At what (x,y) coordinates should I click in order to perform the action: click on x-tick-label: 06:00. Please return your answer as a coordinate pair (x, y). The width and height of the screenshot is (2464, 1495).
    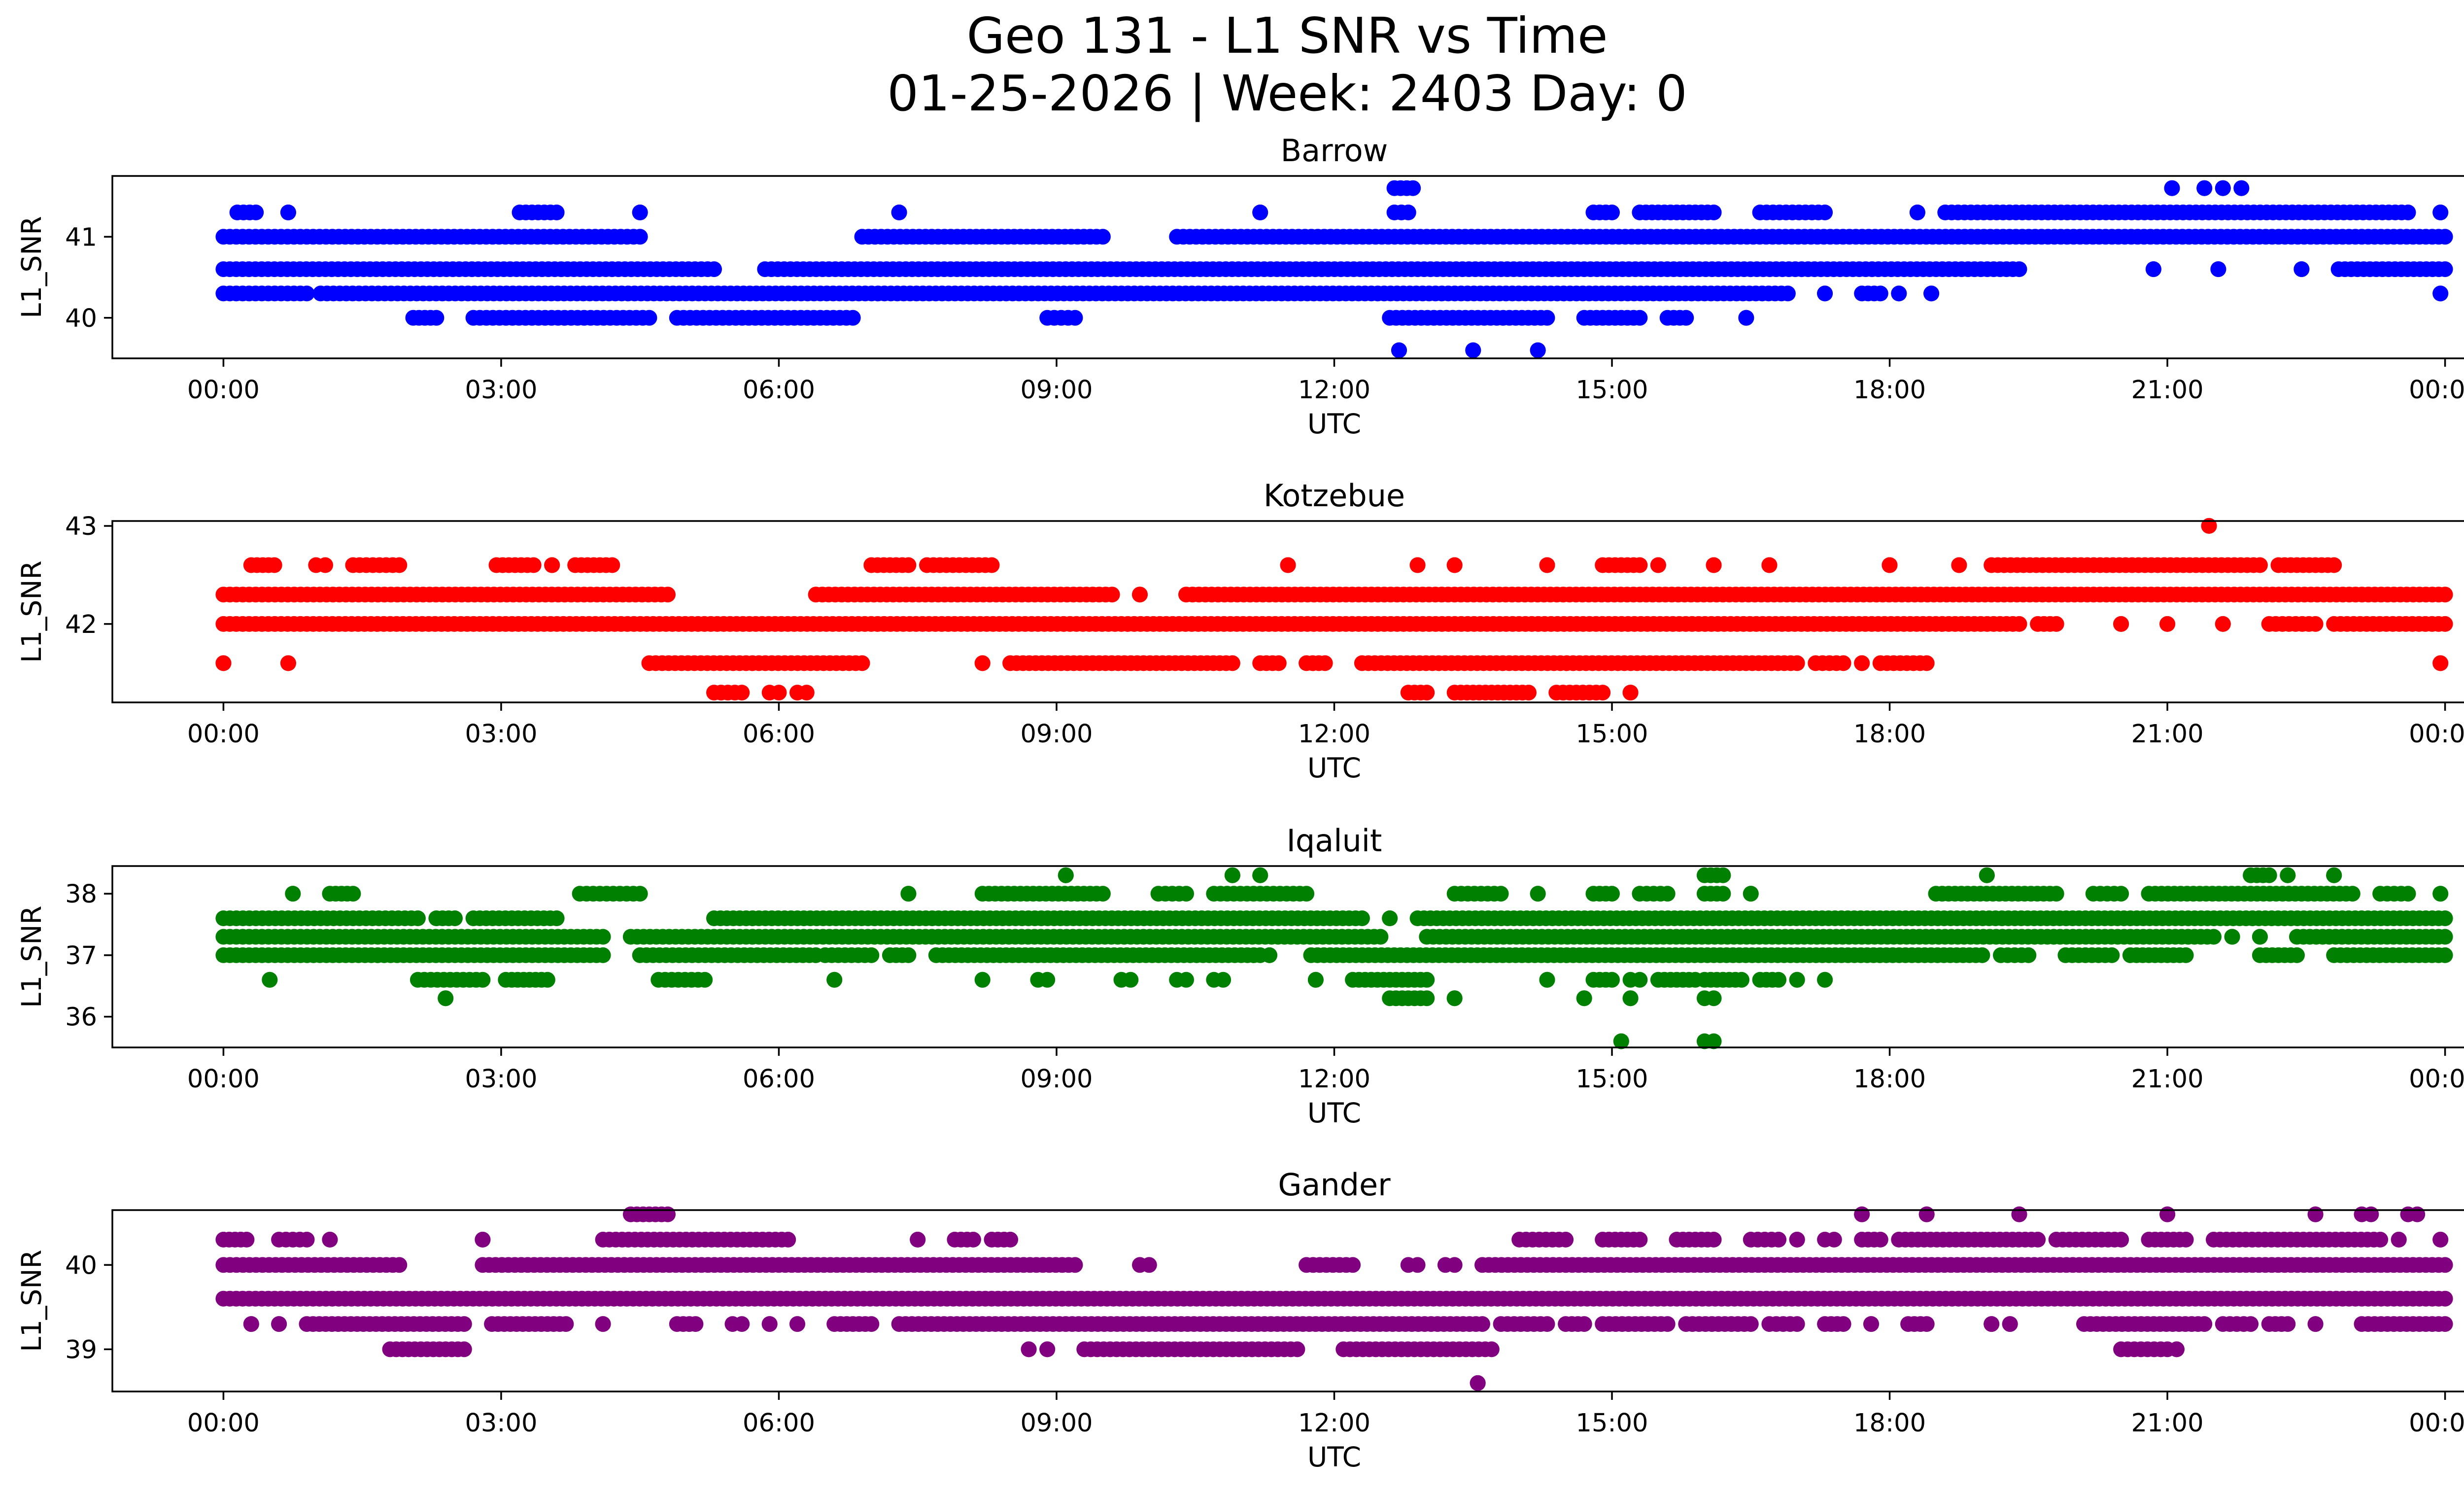
    Looking at the image, I should click on (779, 390).